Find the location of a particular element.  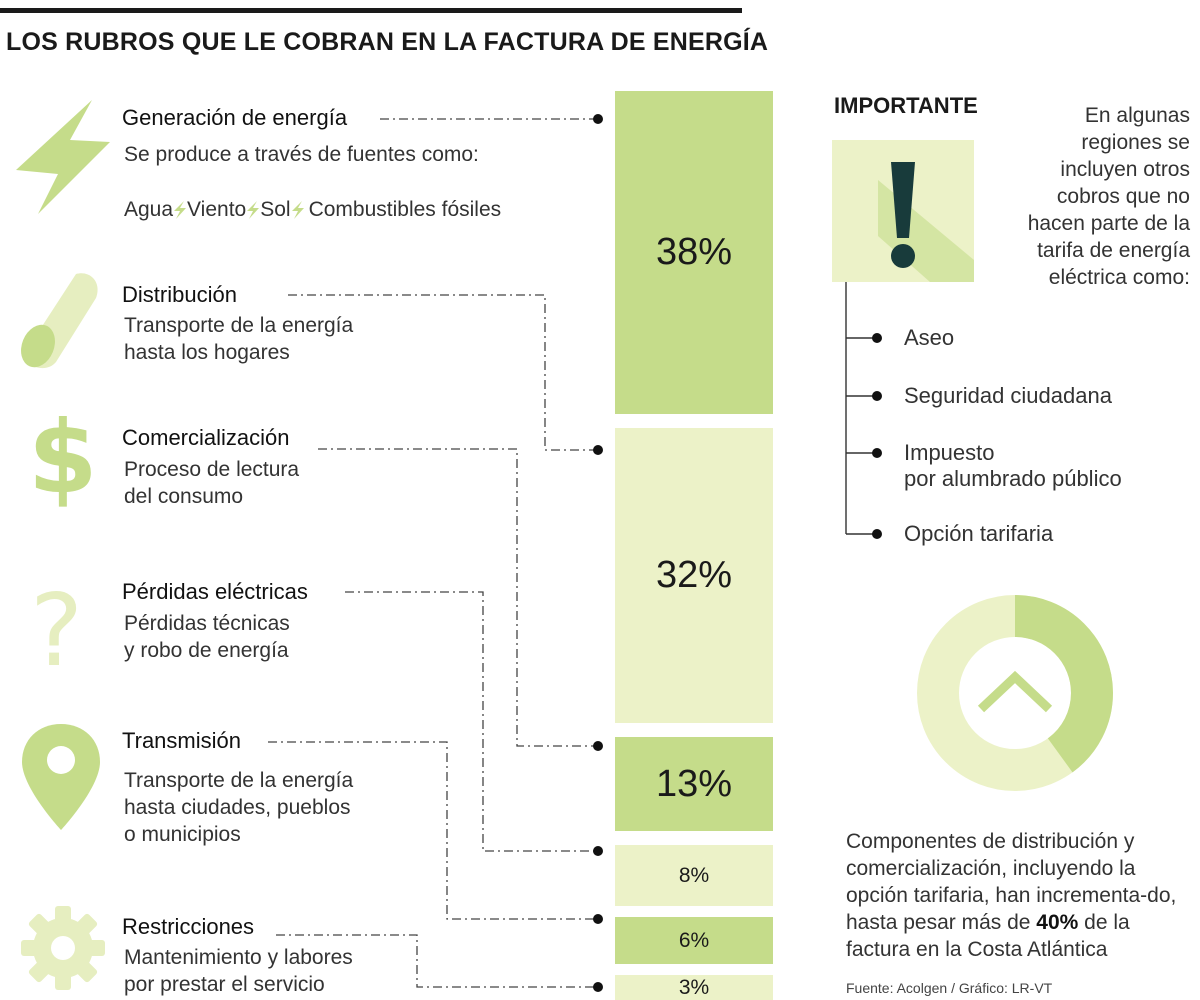

question-icon: ? is located at coordinates (57, 630).